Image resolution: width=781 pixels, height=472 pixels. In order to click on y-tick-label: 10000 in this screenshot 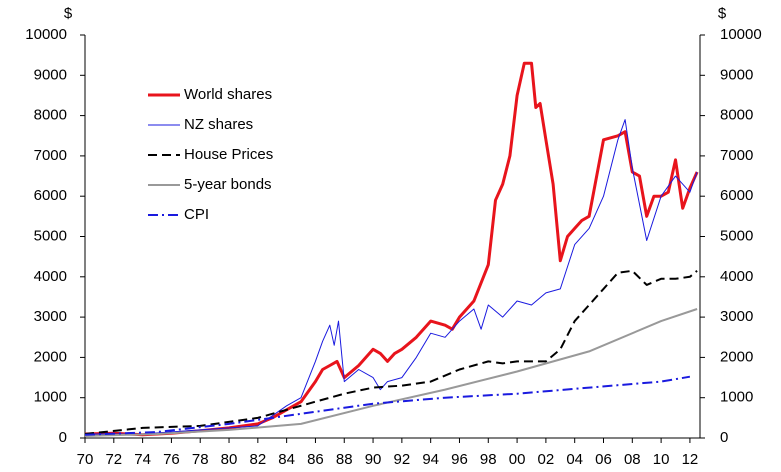, I will do `click(46, 34)`.